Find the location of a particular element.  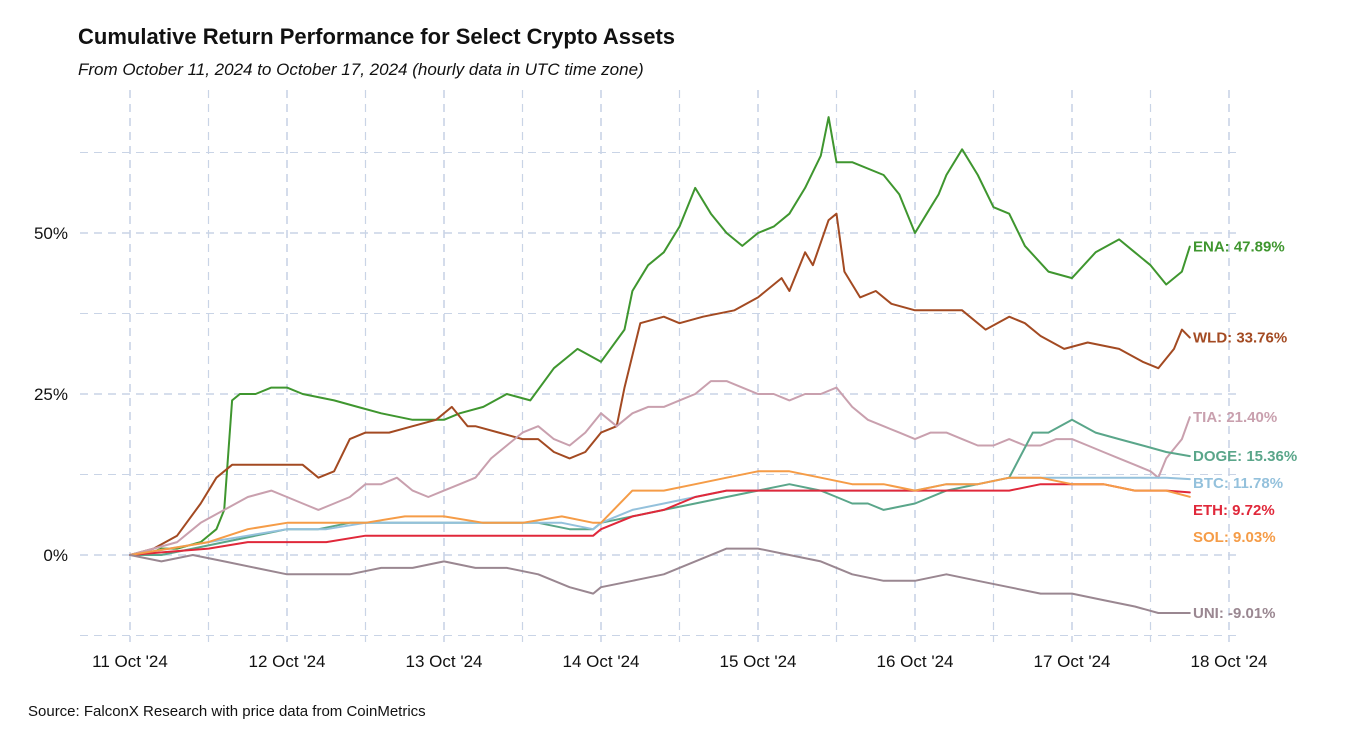

series-line-sol is located at coordinates (660, 513).